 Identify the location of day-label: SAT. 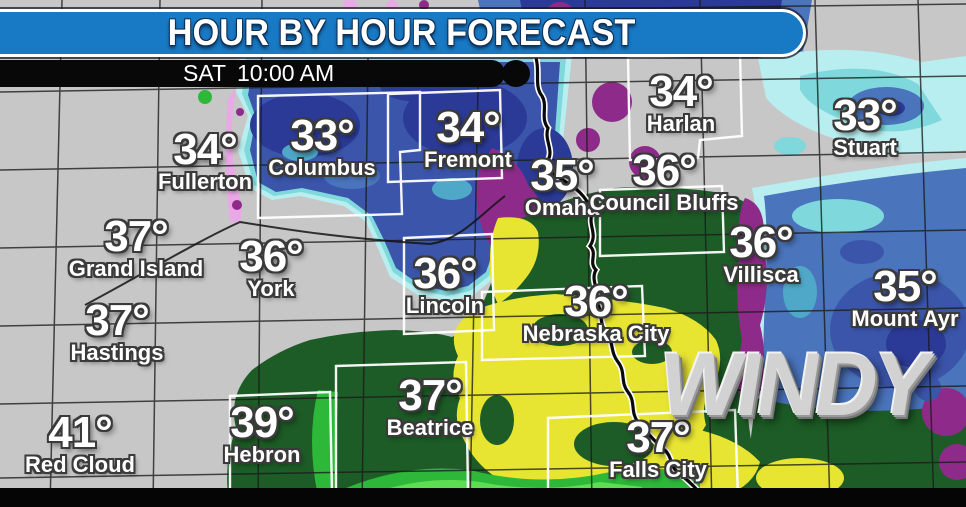
(205, 73).